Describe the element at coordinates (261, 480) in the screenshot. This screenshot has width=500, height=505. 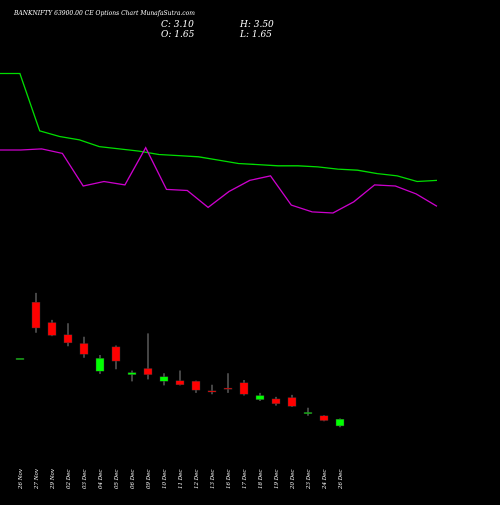
I see `x-tick-label: 18 Dec` at that location.